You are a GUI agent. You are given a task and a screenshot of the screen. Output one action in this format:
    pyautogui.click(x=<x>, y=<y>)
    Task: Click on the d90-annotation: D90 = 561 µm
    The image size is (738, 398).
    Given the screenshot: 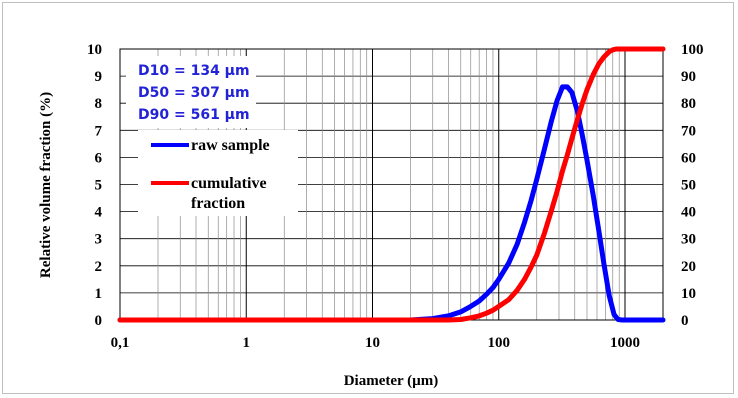 What is the action you would take?
    pyautogui.click(x=194, y=115)
    